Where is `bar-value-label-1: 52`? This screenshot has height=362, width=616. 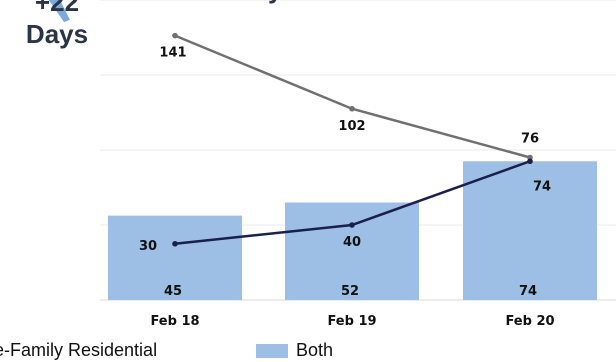
bar-value-label-1: 52 is located at coordinates (350, 291).